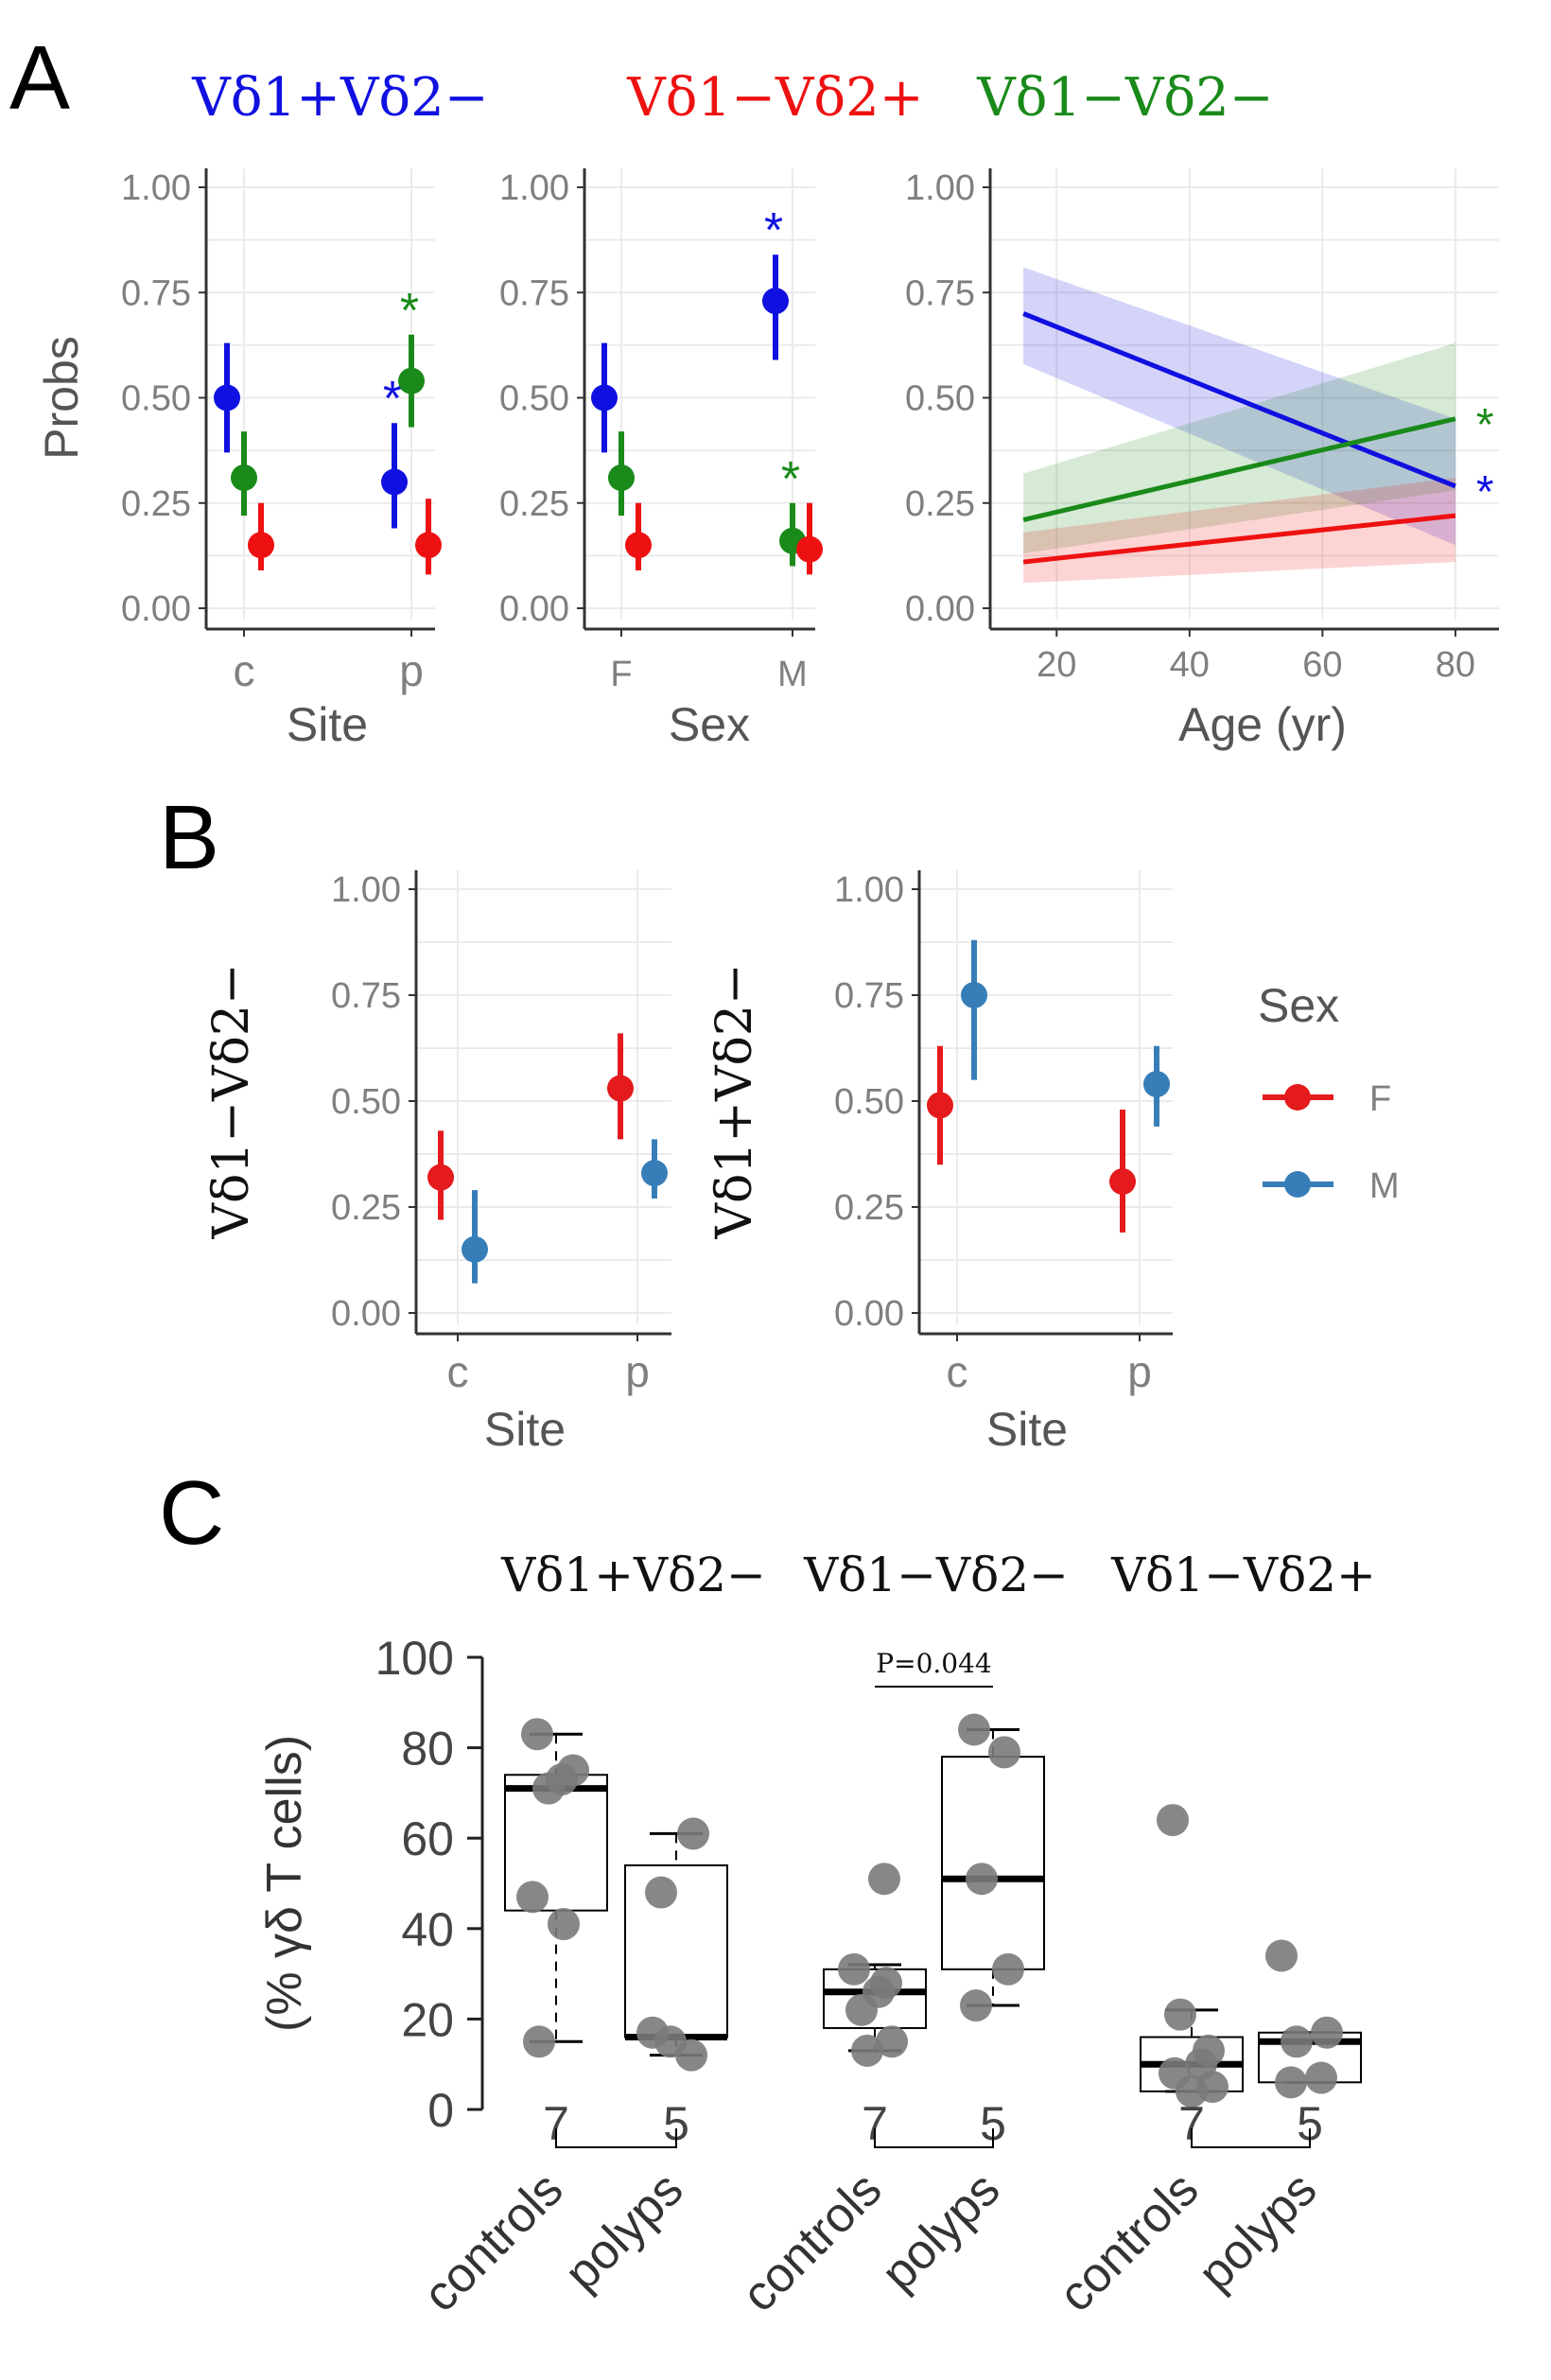 This screenshot has width=1551, height=2380. Describe the element at coordinates (1322, 665) in the screenshot. I see `x-tick-label: 60` at that location.